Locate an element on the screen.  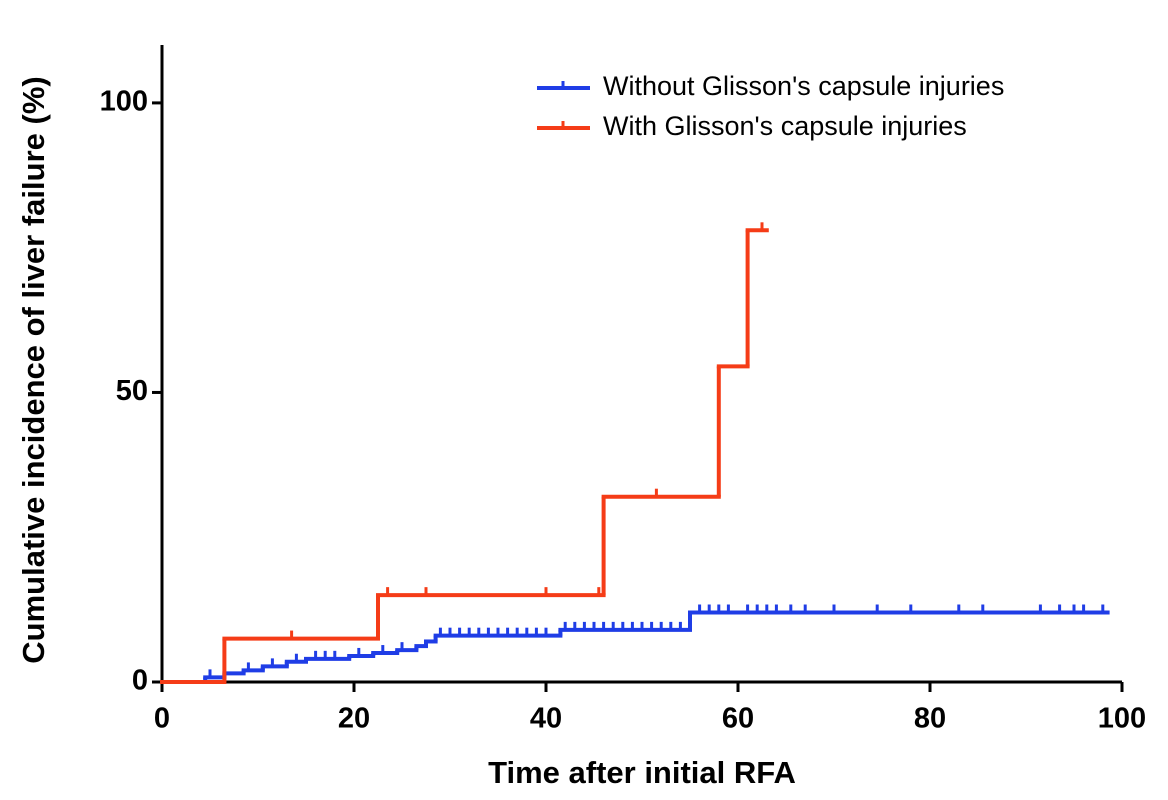
y-tick-label: 50 is located at coordinates (132, 391).